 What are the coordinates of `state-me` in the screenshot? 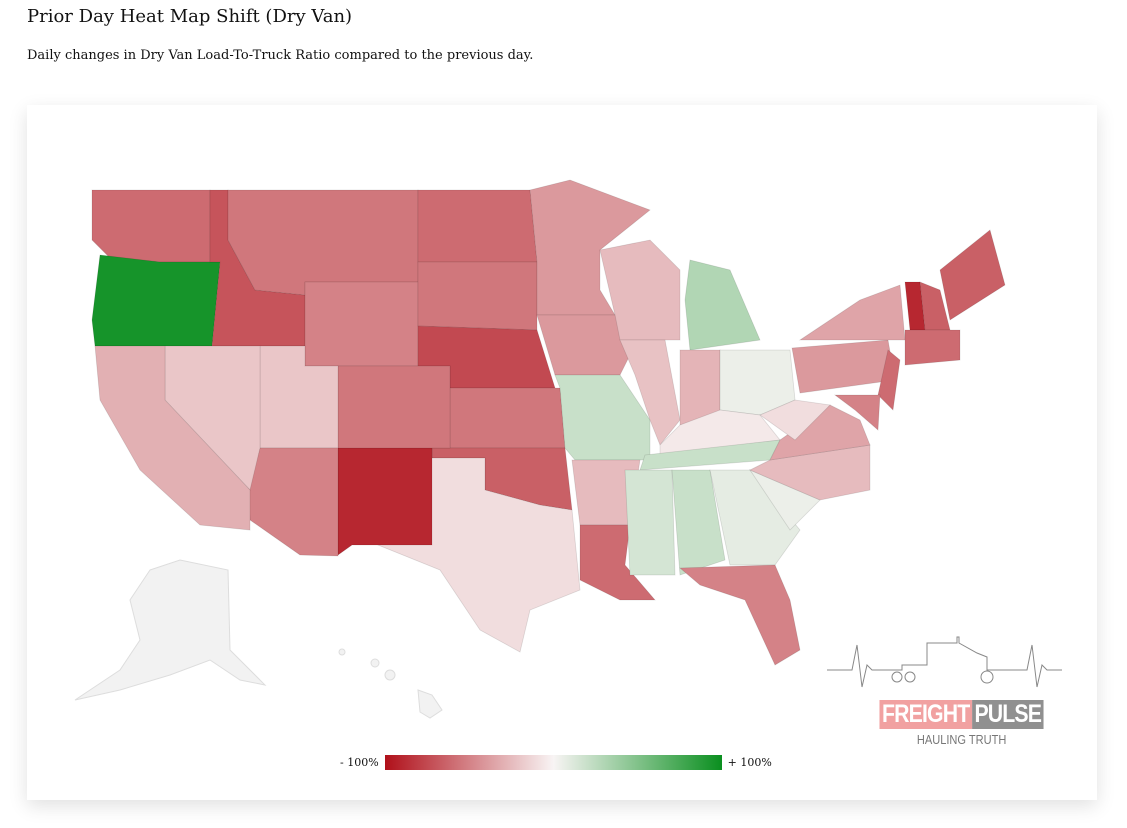 It's located at (972, 275).